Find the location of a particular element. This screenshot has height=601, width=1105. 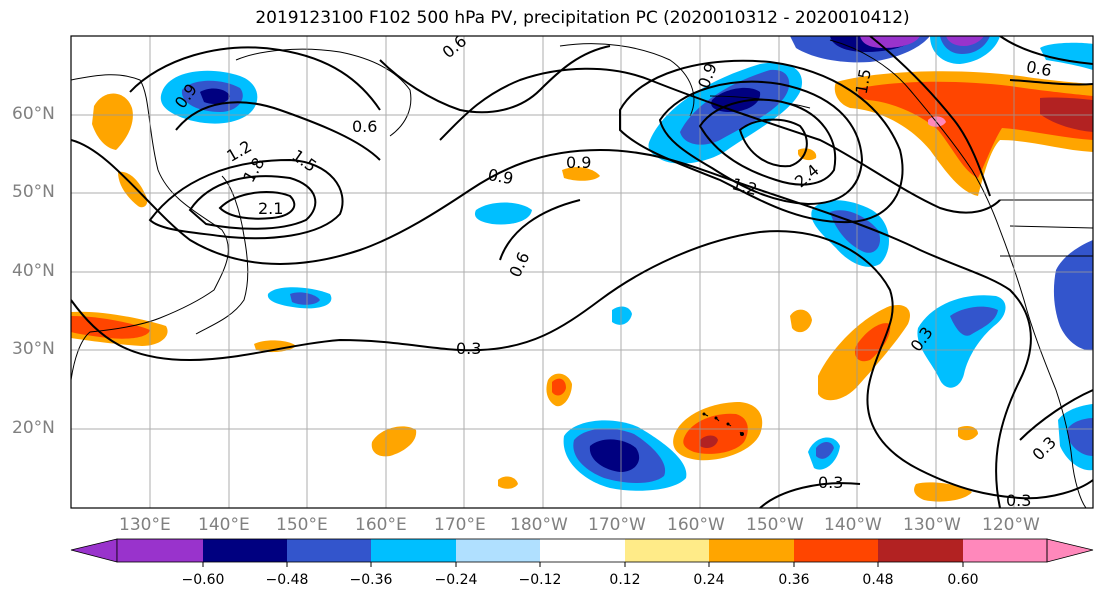

colorbar-tick-label: −0.12 is located at coordinates (540, 580).